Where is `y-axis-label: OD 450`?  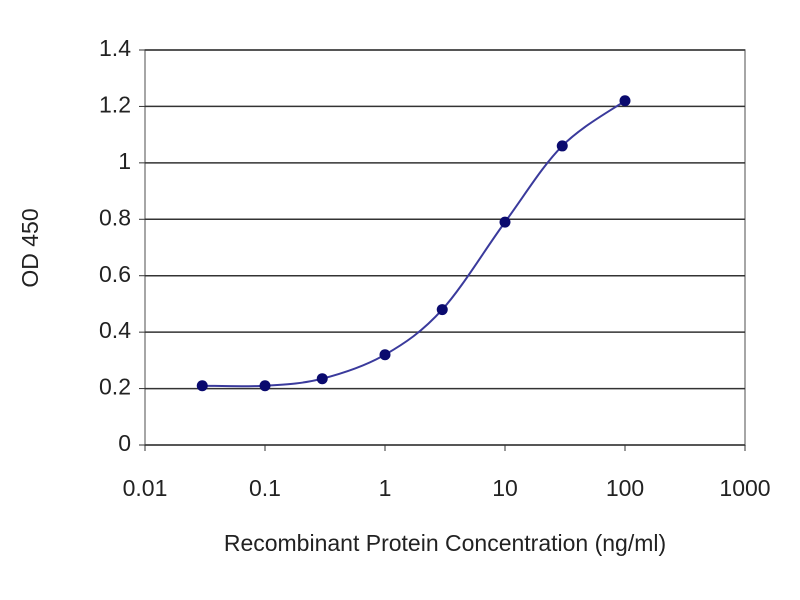
y-axis-label: OD 450 is located at coordinates (30, 247).